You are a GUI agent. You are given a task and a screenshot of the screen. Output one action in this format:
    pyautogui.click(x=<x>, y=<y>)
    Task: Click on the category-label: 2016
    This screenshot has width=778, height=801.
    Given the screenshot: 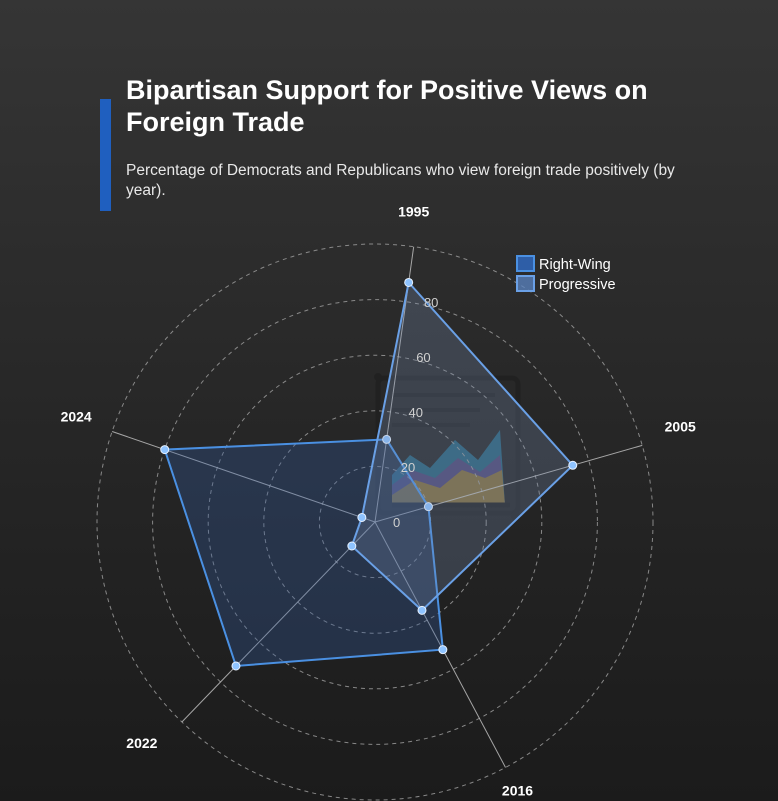 What is the action you would take?
    pyautogui.click(x=517, y=790)
    